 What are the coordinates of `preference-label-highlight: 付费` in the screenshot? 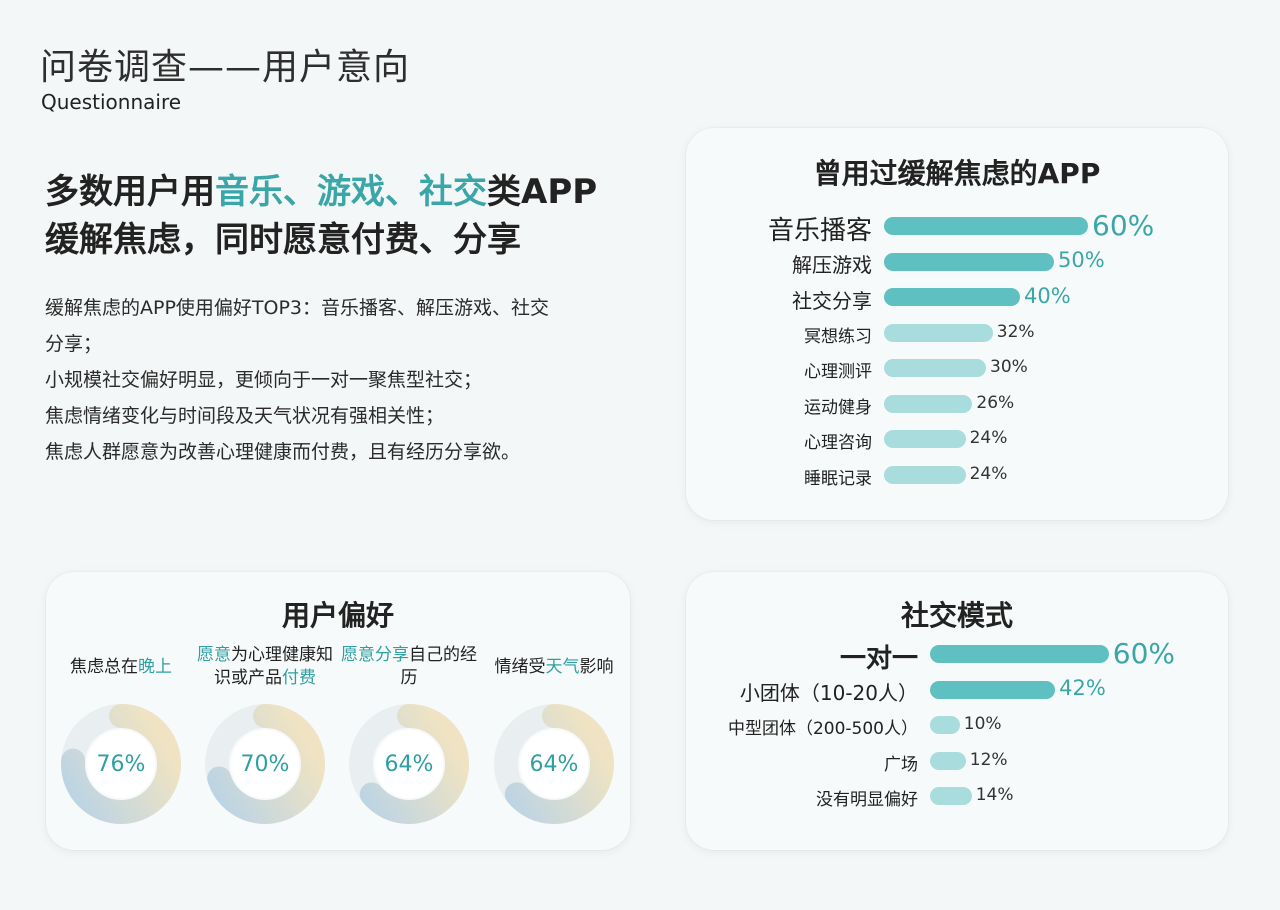 It's located at (299, 678).